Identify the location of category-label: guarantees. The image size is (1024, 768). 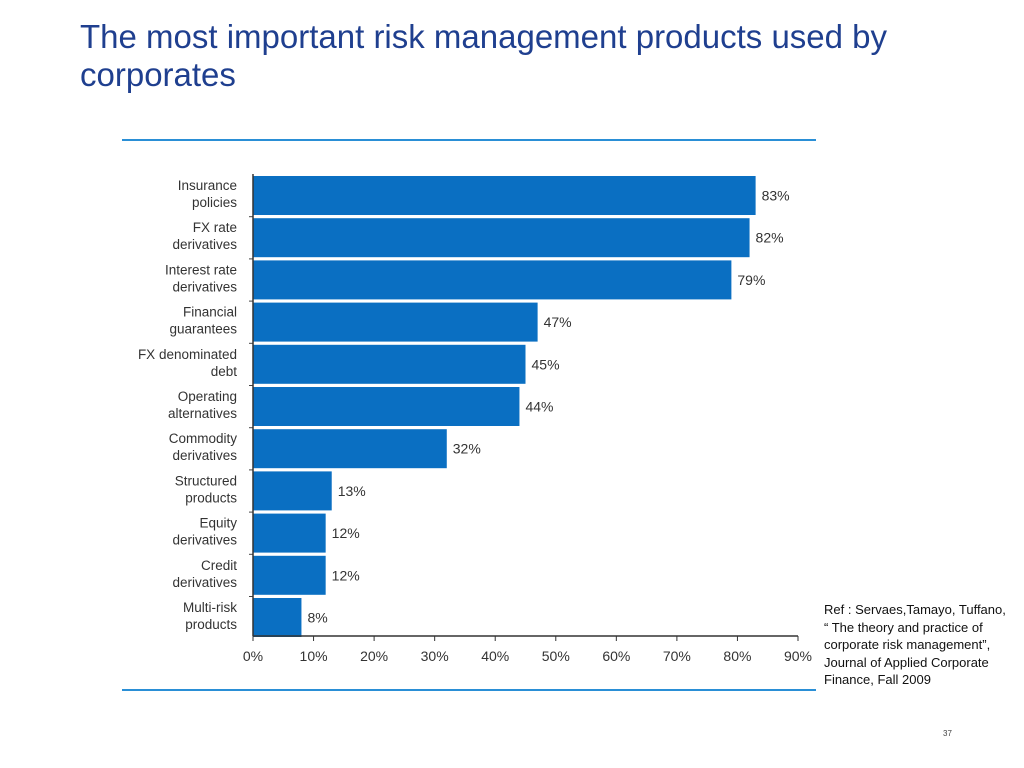
(203, 329).